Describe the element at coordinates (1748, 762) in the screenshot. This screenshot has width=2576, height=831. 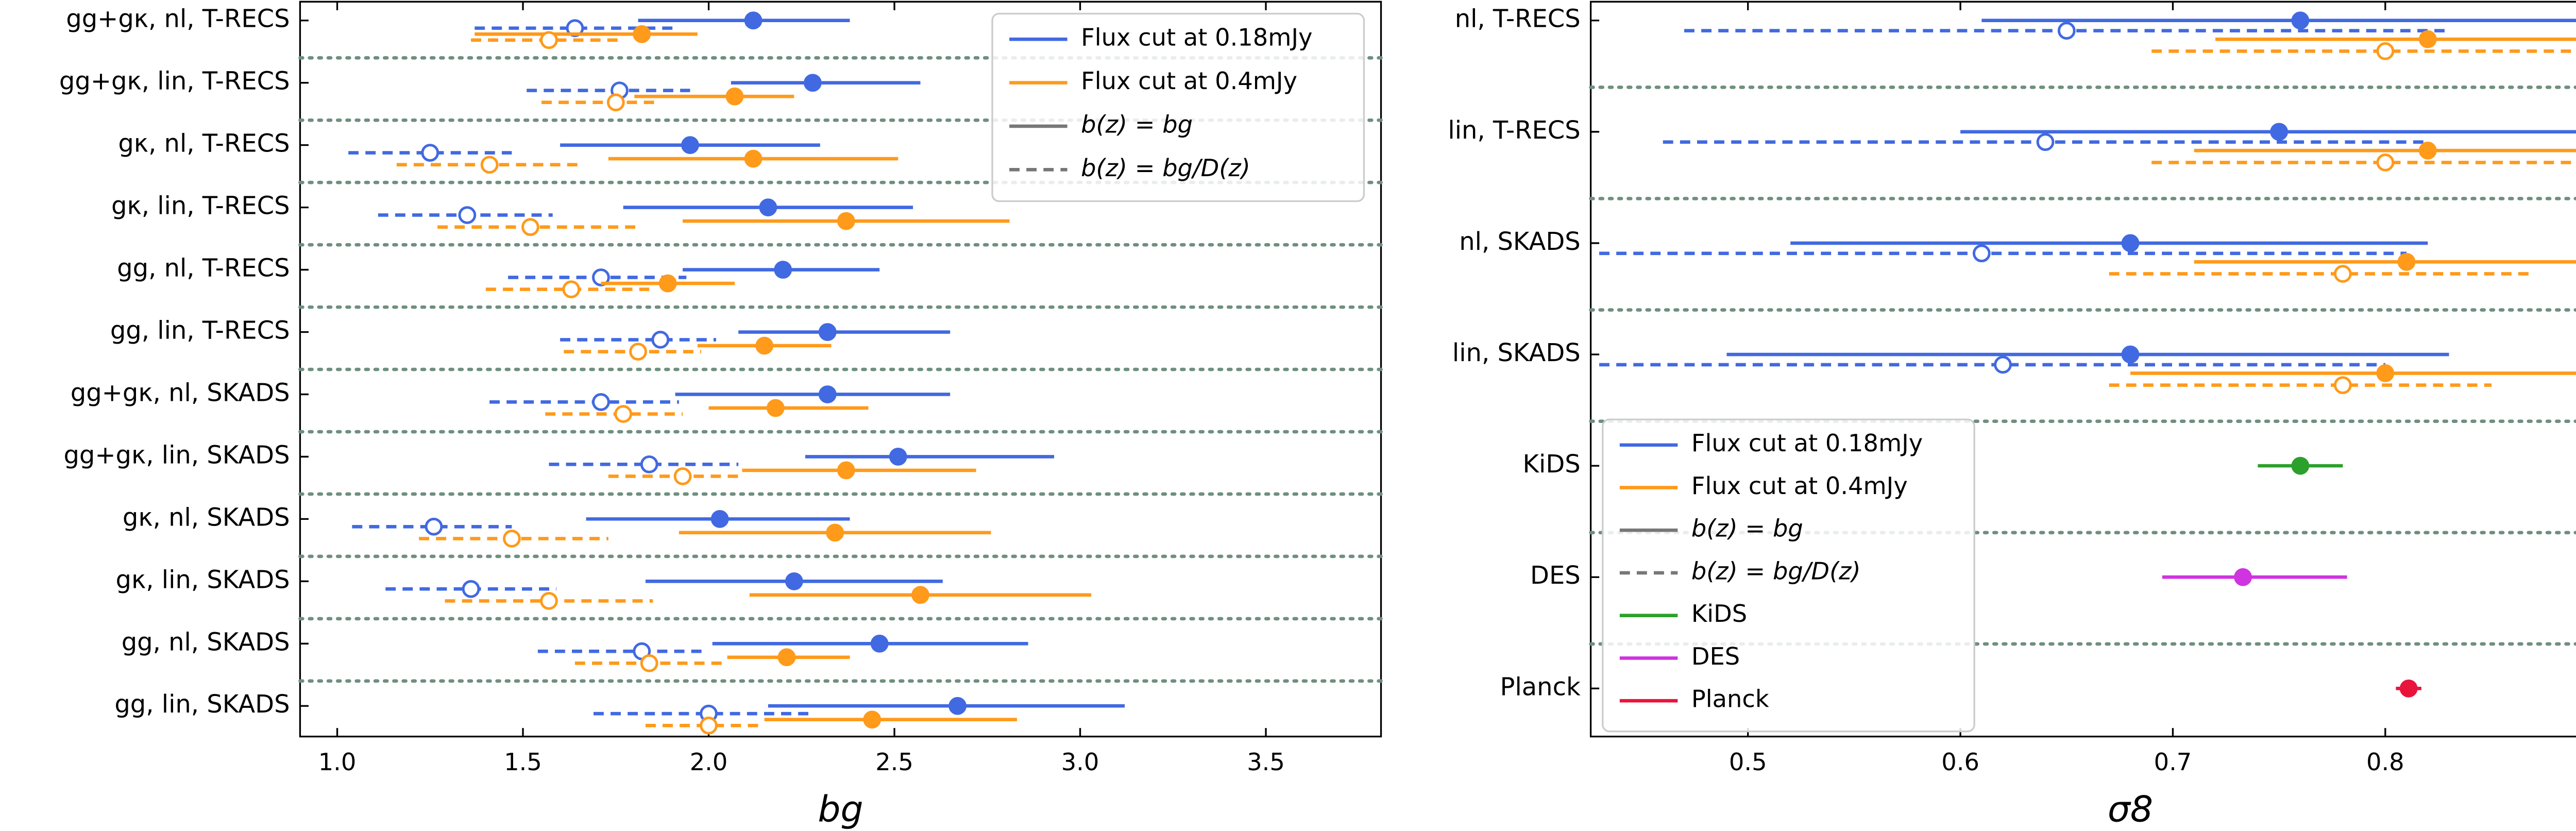
I see `x-tick-label: 0.5` at that location.